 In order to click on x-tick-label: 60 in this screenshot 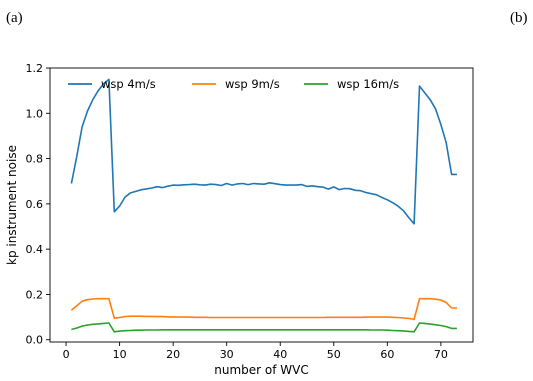, I will do `click(387, 354)`.